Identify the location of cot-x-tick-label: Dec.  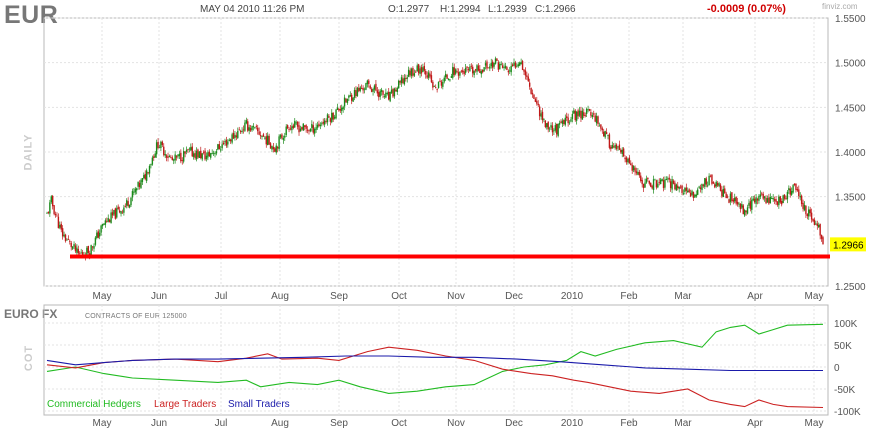
(514, 423).